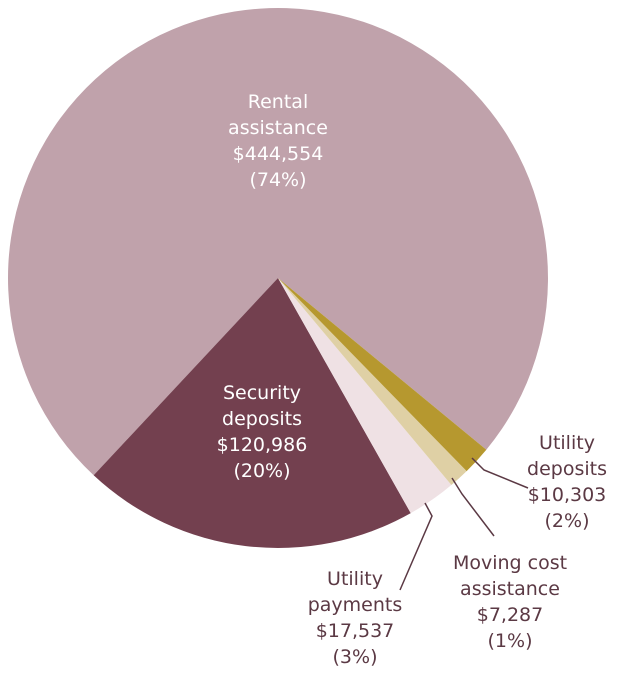  Describe the element at coordinates (567, 495) in the screenshot. I see `value-label: $10,303` at that location.